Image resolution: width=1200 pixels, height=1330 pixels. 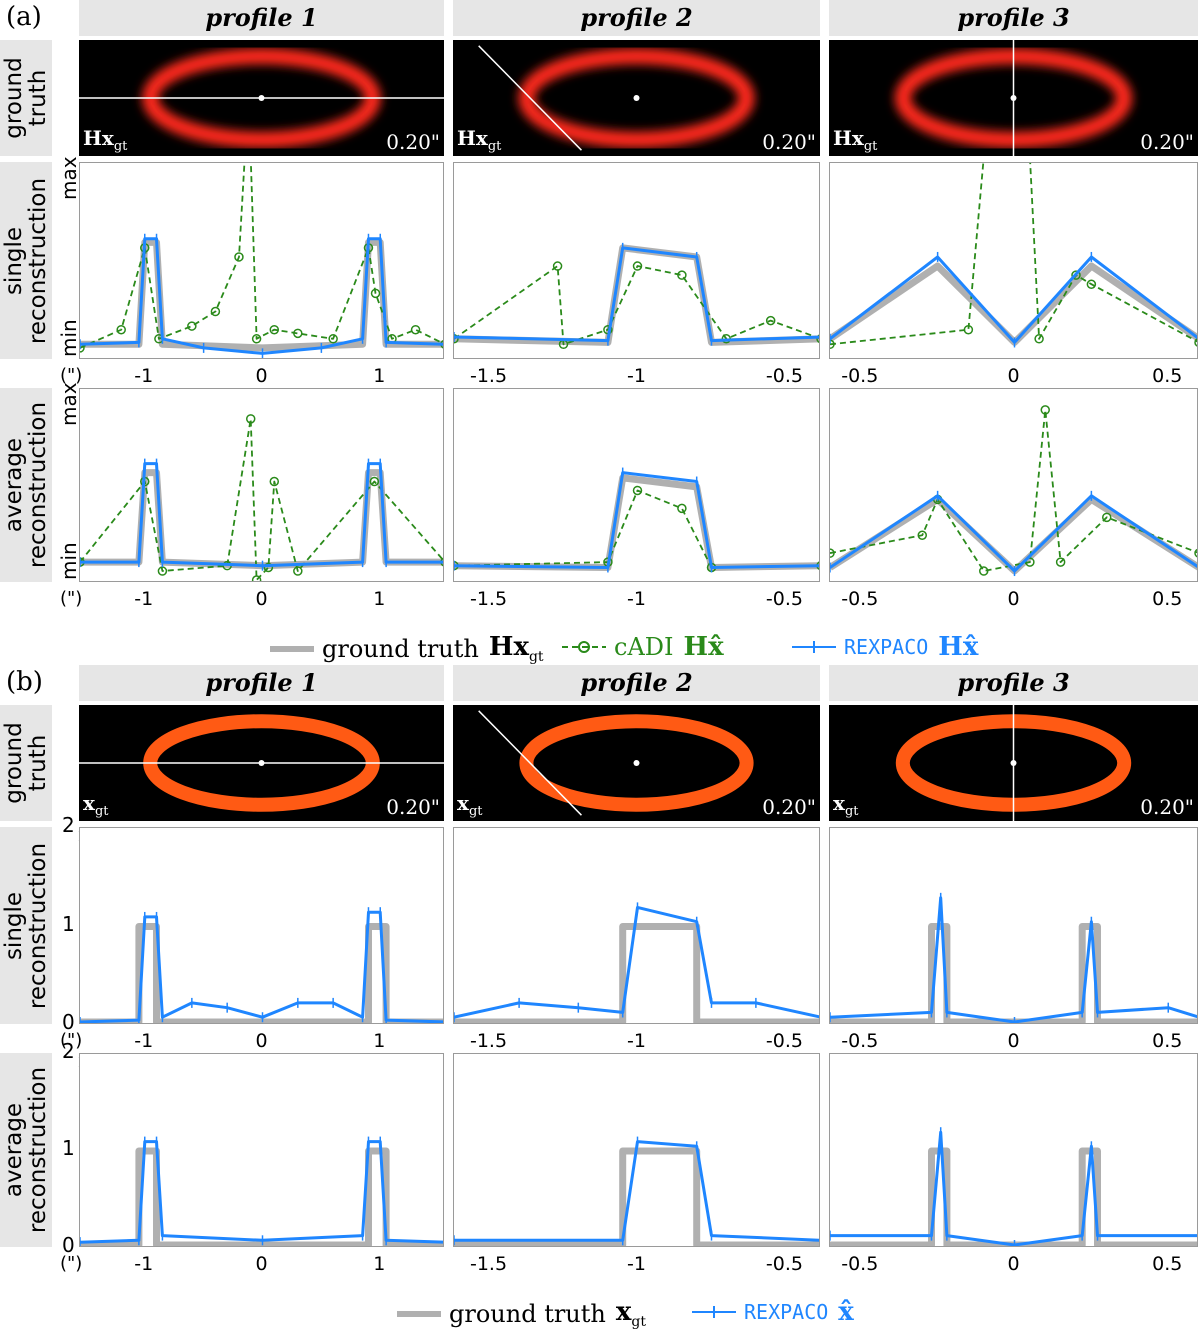 What do you see at coordinates (644, 647) in the screenshot?
I see `legend-text: cADI` at bounding box center [644, 647].